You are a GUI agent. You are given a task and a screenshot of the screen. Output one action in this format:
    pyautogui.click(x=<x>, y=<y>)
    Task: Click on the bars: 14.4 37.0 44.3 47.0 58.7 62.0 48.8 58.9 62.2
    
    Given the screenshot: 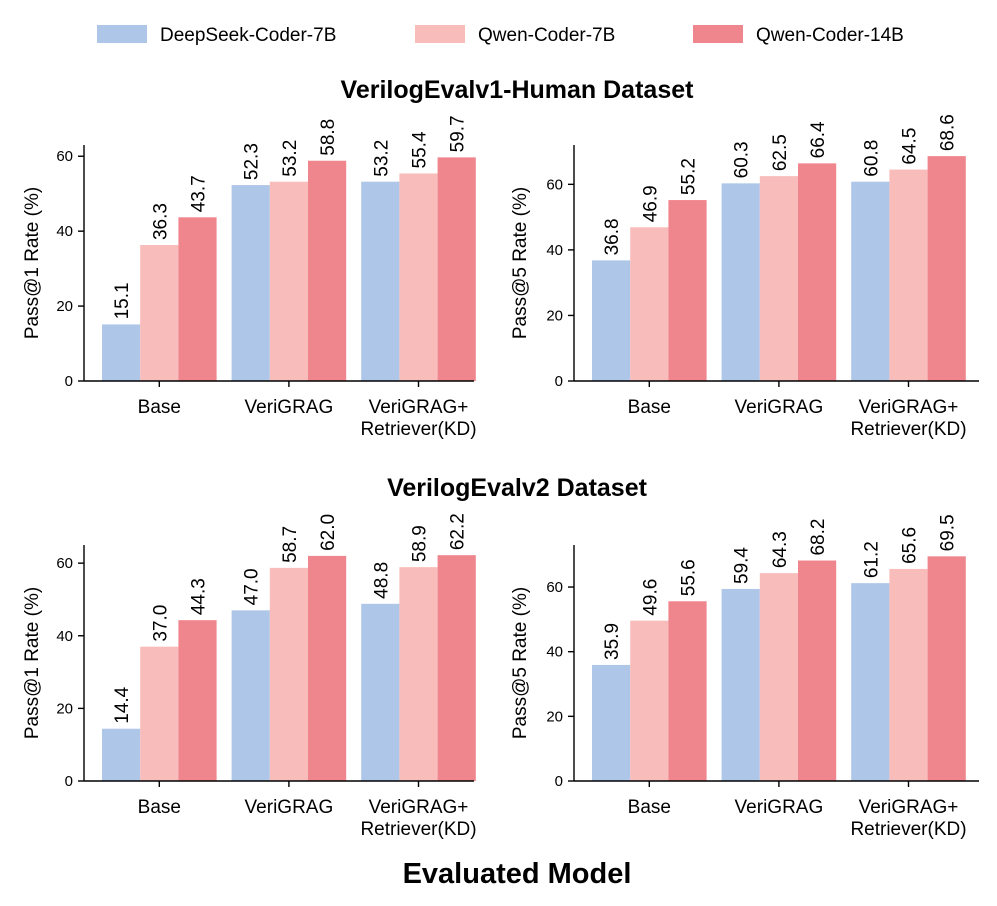 What is the action you would take?
    pyautogui.click(x=289, y=647)
    